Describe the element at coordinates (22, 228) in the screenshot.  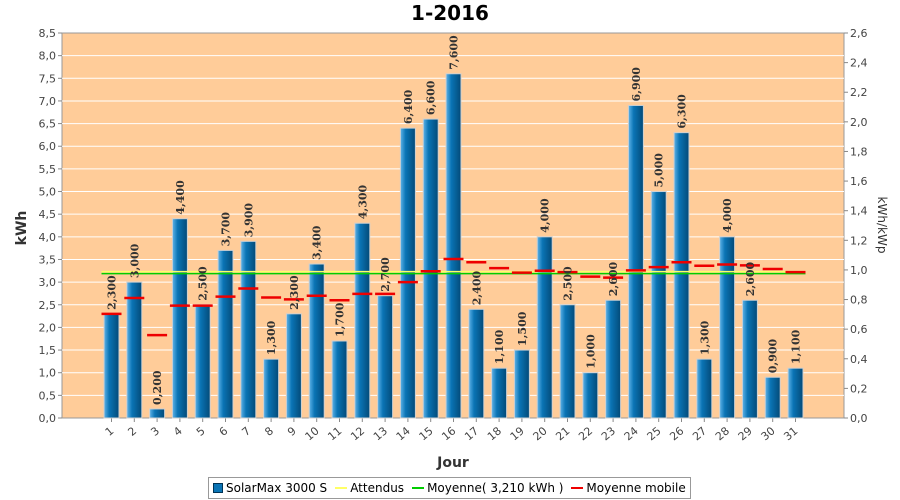
I see `y-axis-title: kWh` at that location.